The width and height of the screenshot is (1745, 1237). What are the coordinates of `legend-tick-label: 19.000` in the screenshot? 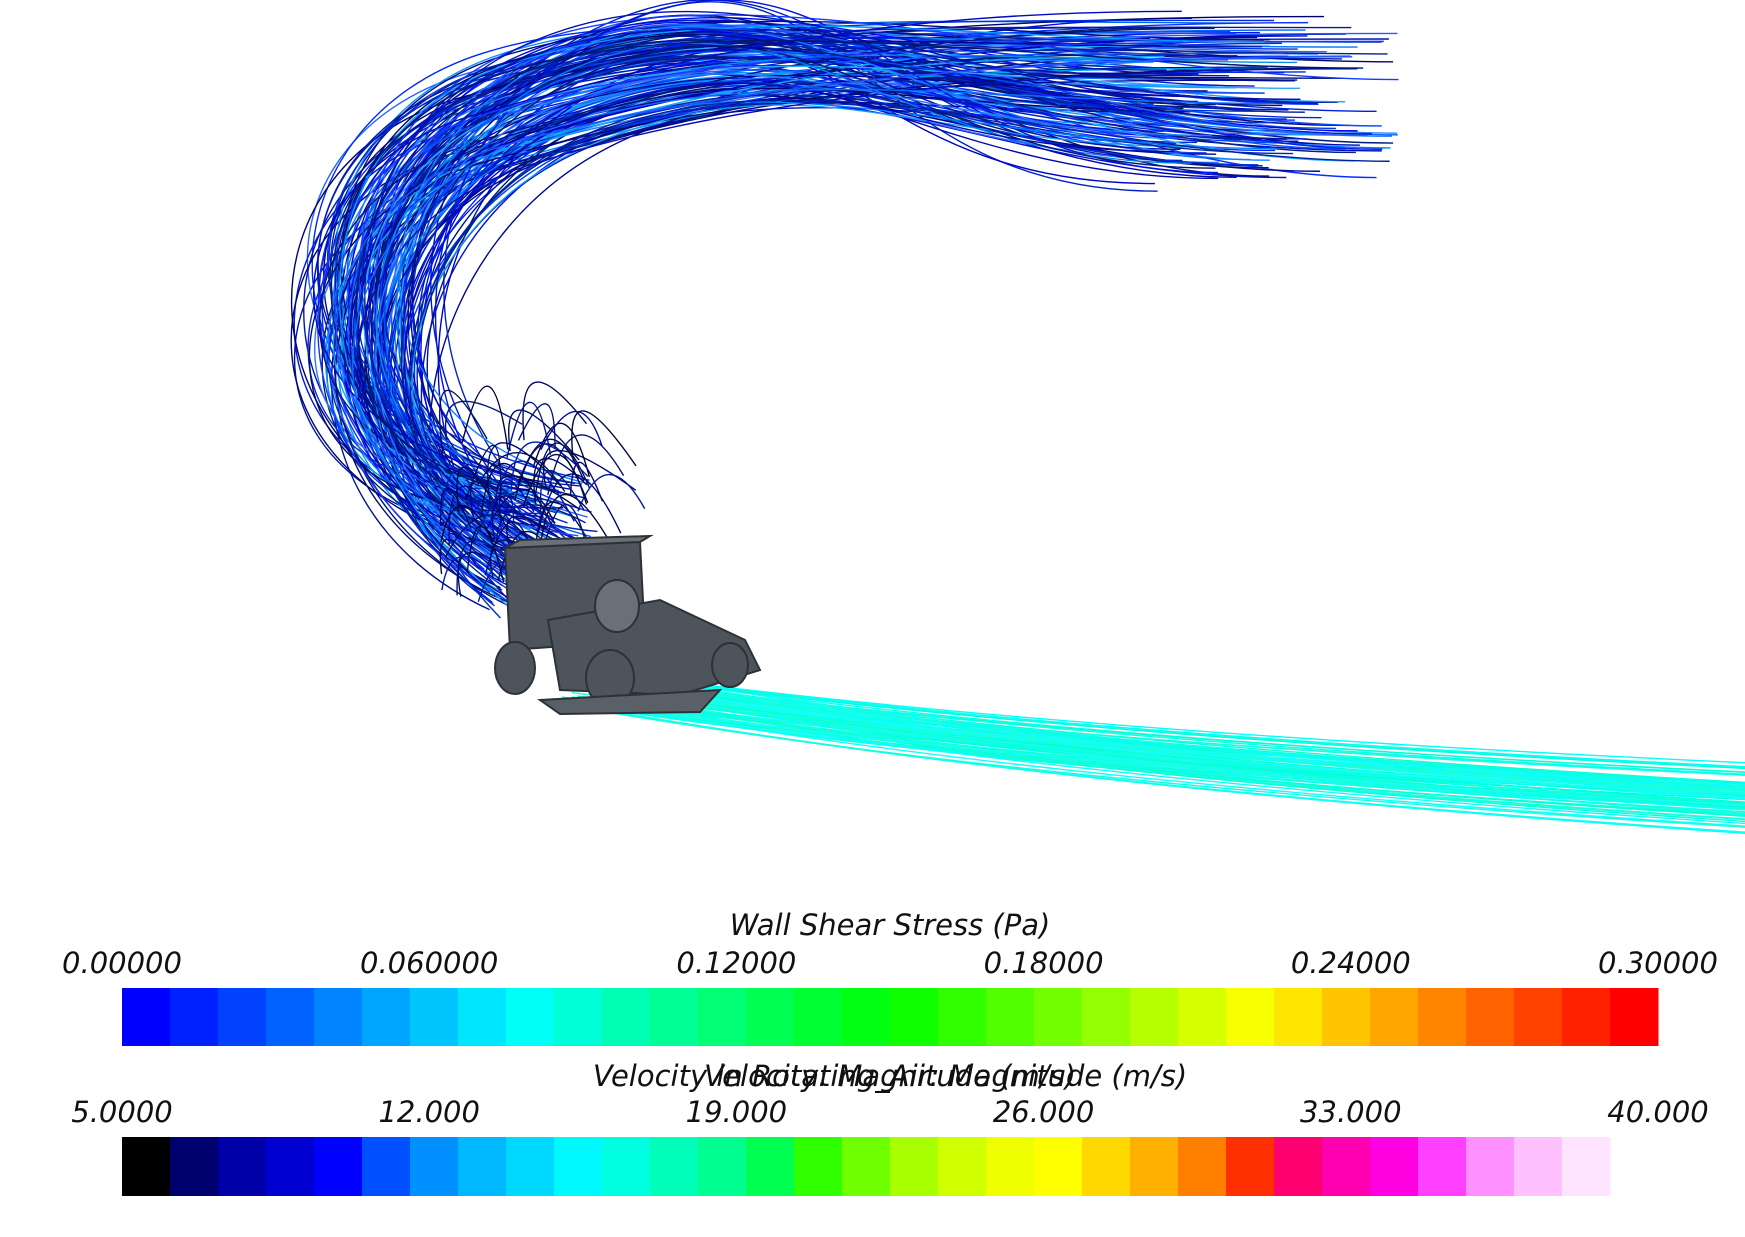 It's located at (736, 1112).